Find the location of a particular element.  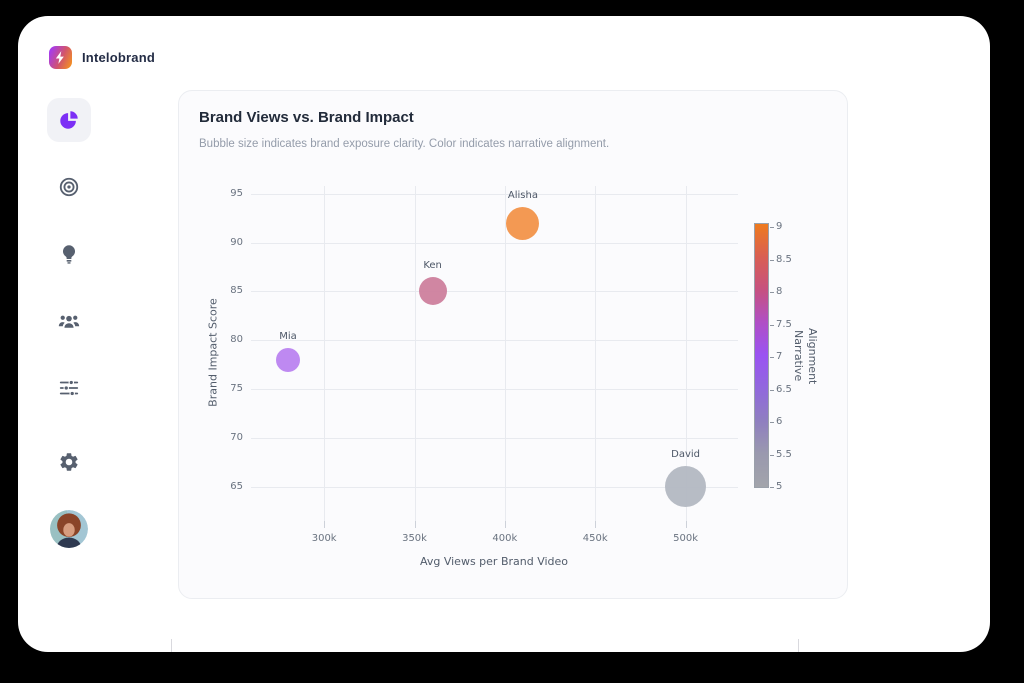

bubble-mia is located at coordinates (288, 359).